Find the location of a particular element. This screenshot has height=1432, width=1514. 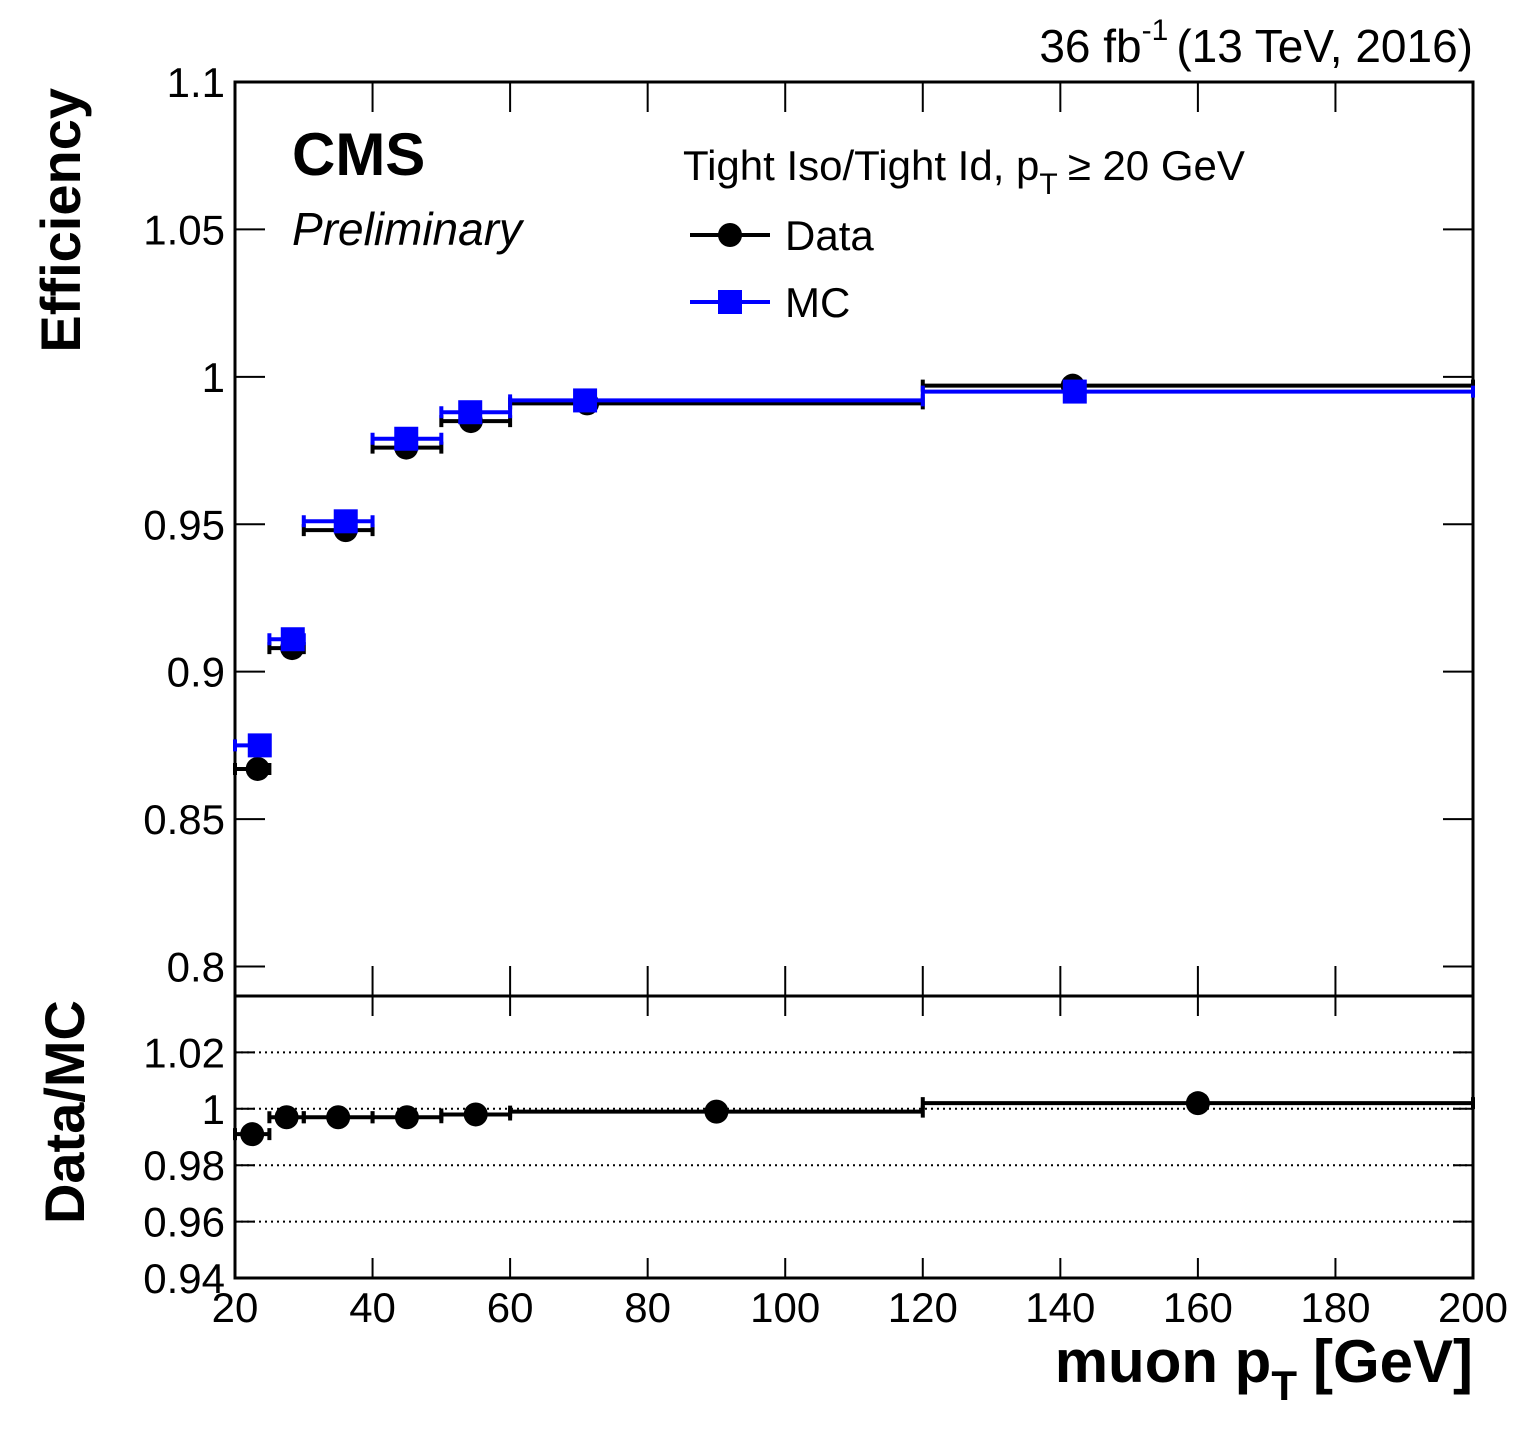

lumi-text: (13 TeV, 2016) is located at coordinates (1324, 46).